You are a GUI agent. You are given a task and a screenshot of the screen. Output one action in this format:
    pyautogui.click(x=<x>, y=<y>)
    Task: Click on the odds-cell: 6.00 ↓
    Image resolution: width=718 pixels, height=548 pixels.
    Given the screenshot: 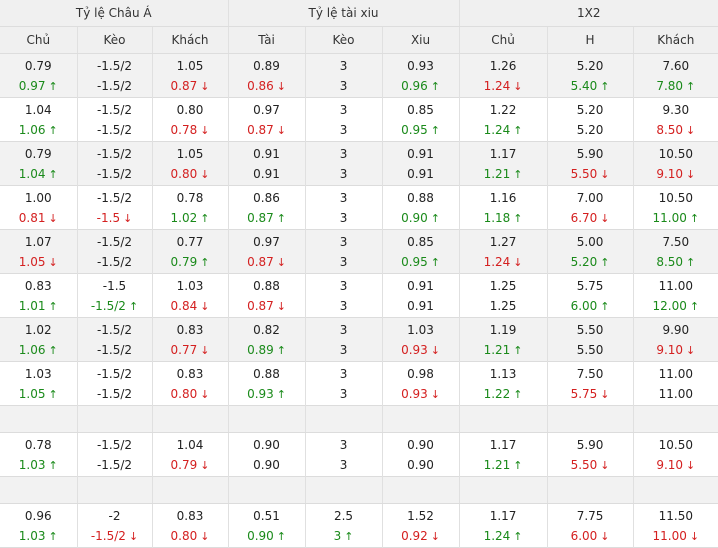 What is the action you would take?
    pyautogui.click(x=590, y=537)
    